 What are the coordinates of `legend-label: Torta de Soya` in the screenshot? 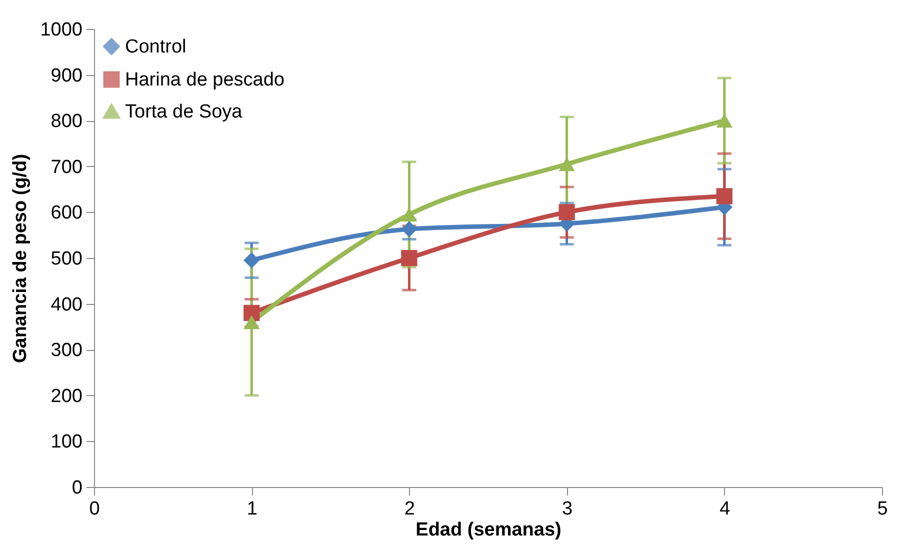 It's located at (184, 112).